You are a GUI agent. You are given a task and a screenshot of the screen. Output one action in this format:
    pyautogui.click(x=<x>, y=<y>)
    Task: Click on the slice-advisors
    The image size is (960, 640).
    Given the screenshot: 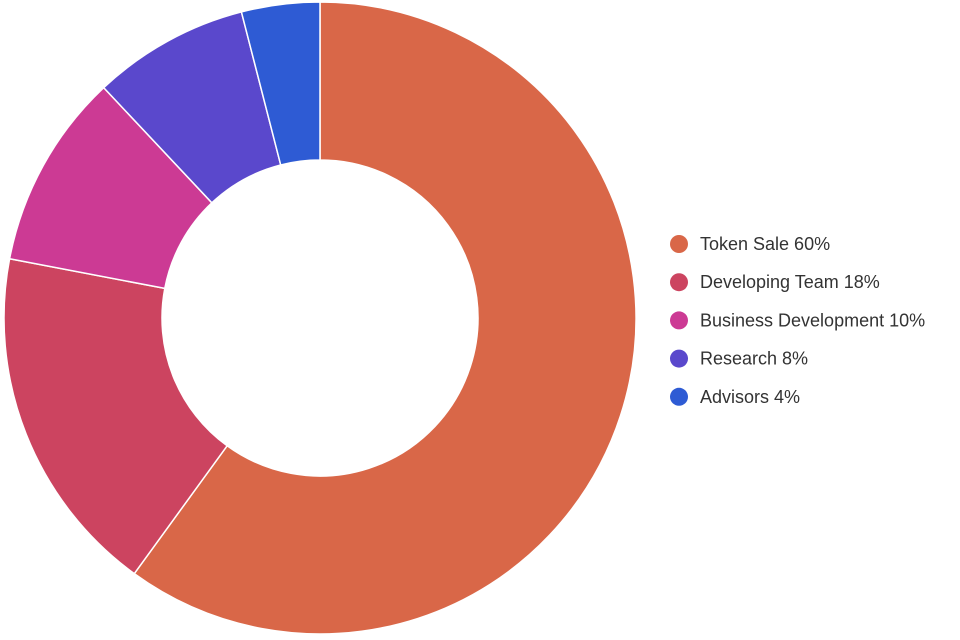 What is the action you would take?
    pyautogui.click(x=280, y=83)
    